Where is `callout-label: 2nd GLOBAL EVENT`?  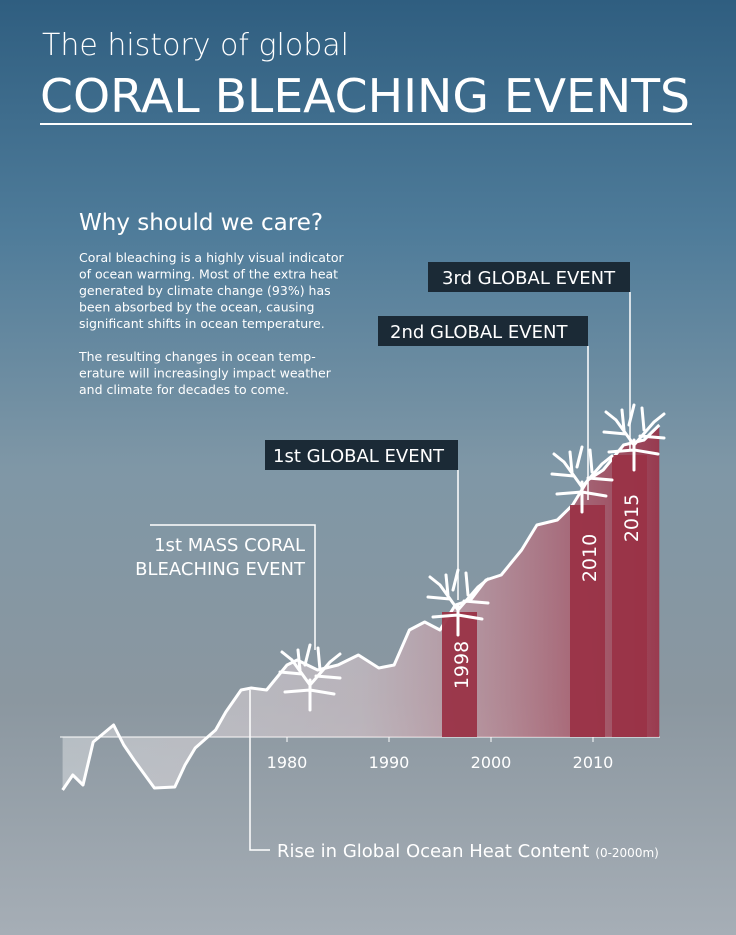
callout-label: 2nd GLOBAL EVENT is located at coordinates (479, 332).